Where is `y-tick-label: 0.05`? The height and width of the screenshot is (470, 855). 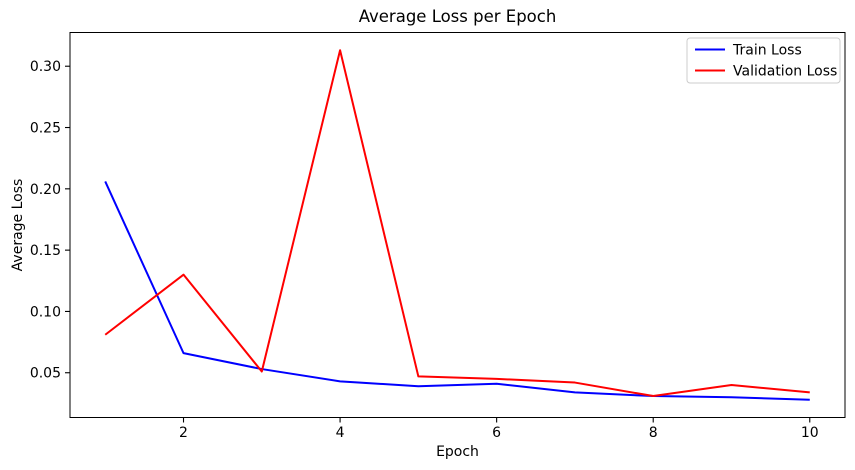 y-tick-label: 0.05 is located at coordinates (45, 374).